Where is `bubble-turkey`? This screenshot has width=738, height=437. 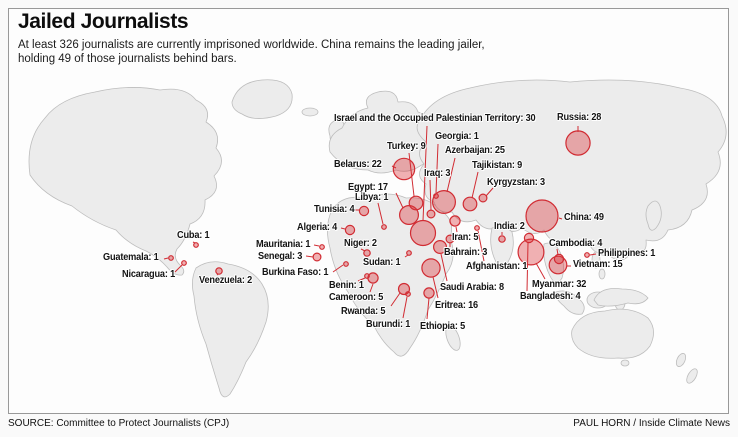 bubble-turkey is located at coordinates (416, 203).